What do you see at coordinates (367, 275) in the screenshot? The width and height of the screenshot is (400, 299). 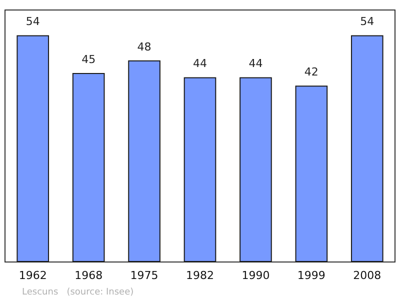 I see `x-tick-label: 2008` at bounding box center [367, 275].